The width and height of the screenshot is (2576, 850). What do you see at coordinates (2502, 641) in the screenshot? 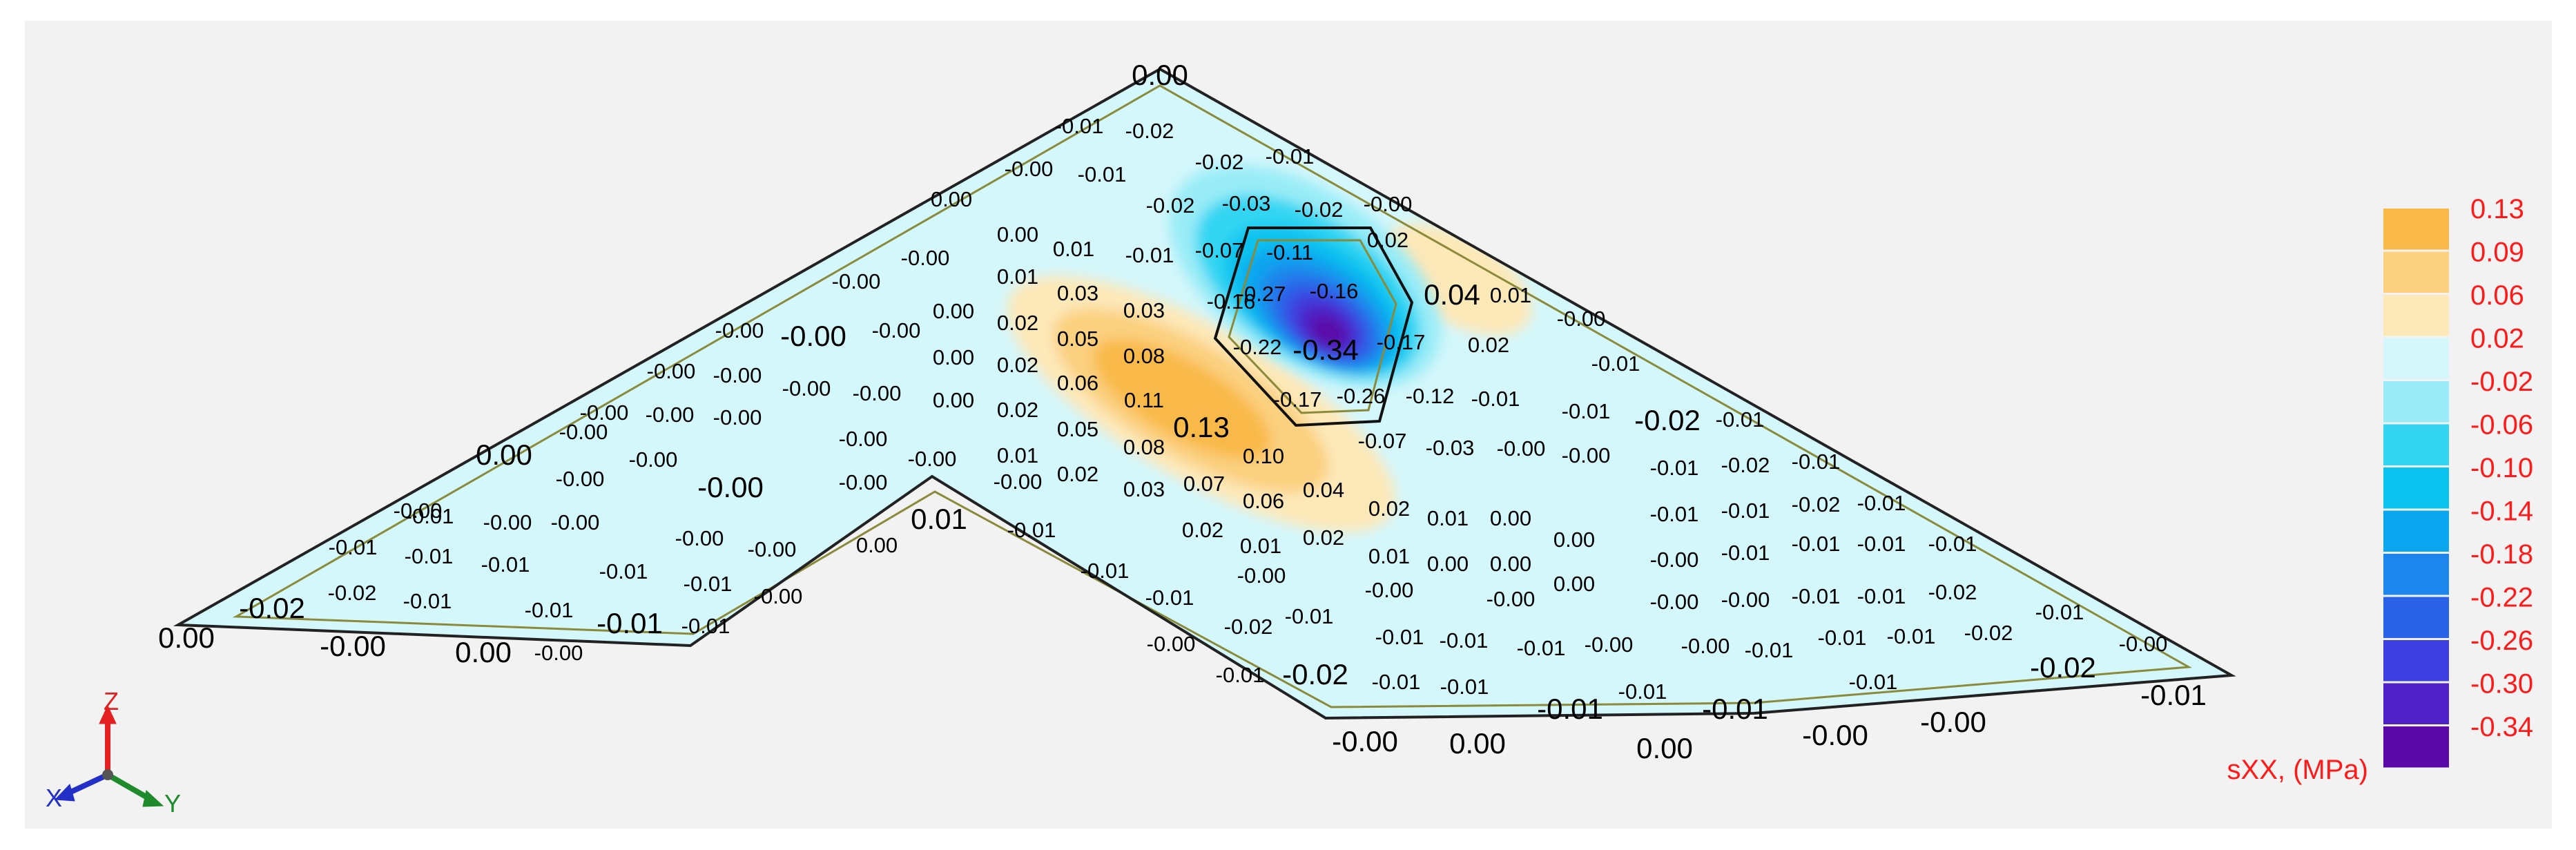
I see `legend-value: -0.26` at bounding box center [2502, 641].